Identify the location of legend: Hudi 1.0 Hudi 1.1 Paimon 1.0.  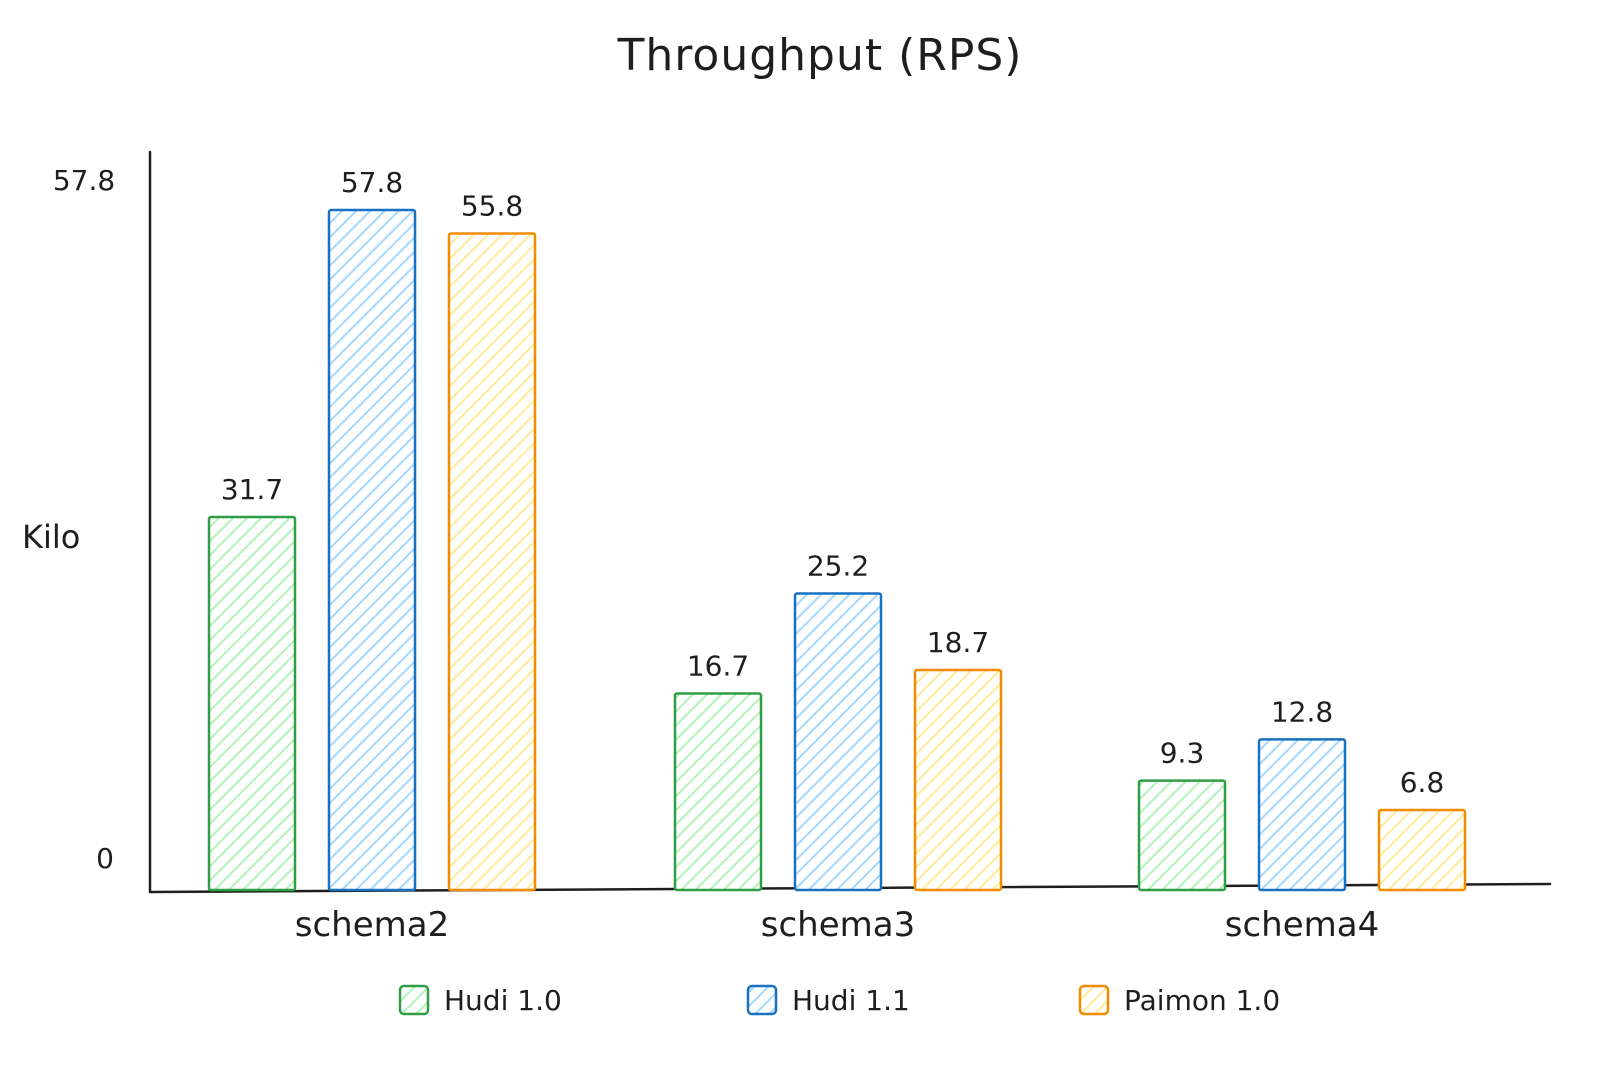
(839, 1000).